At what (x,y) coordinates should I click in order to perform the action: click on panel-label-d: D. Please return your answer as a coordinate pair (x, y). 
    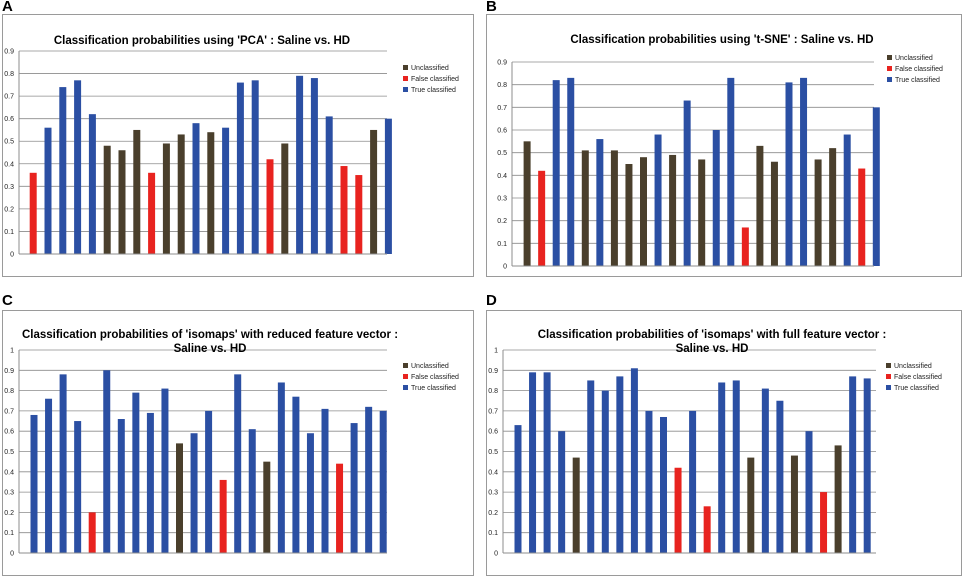
    Looking at the image, I should click on (491, 300).